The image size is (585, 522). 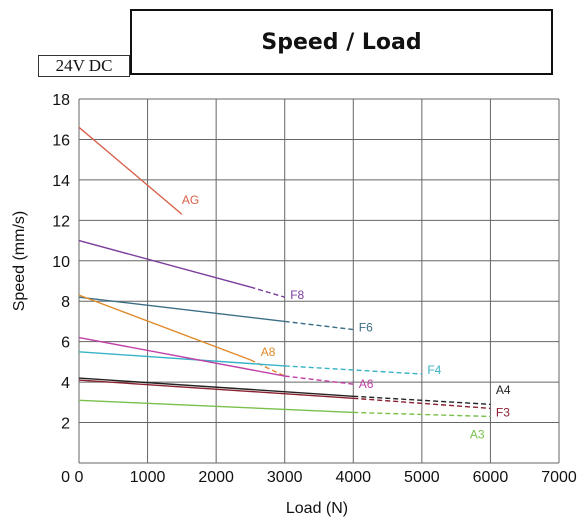 What do you see at coordinates (503, 390) in the screenshot?
I see `series-label-a4: A4` at bounding box center [503, 390].